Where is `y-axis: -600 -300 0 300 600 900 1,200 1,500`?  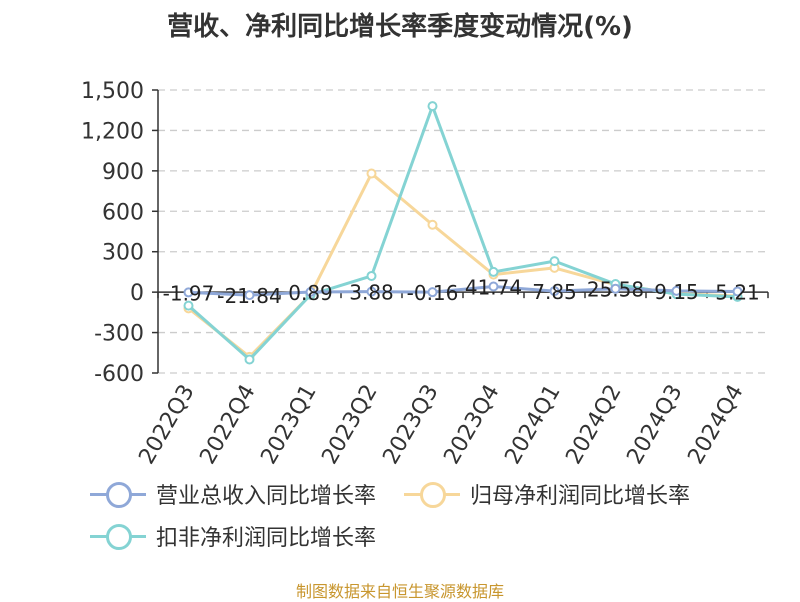 y-axis: -600 -300 0 300 600 900 1,200 1,500 is located at coordinates (120, 233).